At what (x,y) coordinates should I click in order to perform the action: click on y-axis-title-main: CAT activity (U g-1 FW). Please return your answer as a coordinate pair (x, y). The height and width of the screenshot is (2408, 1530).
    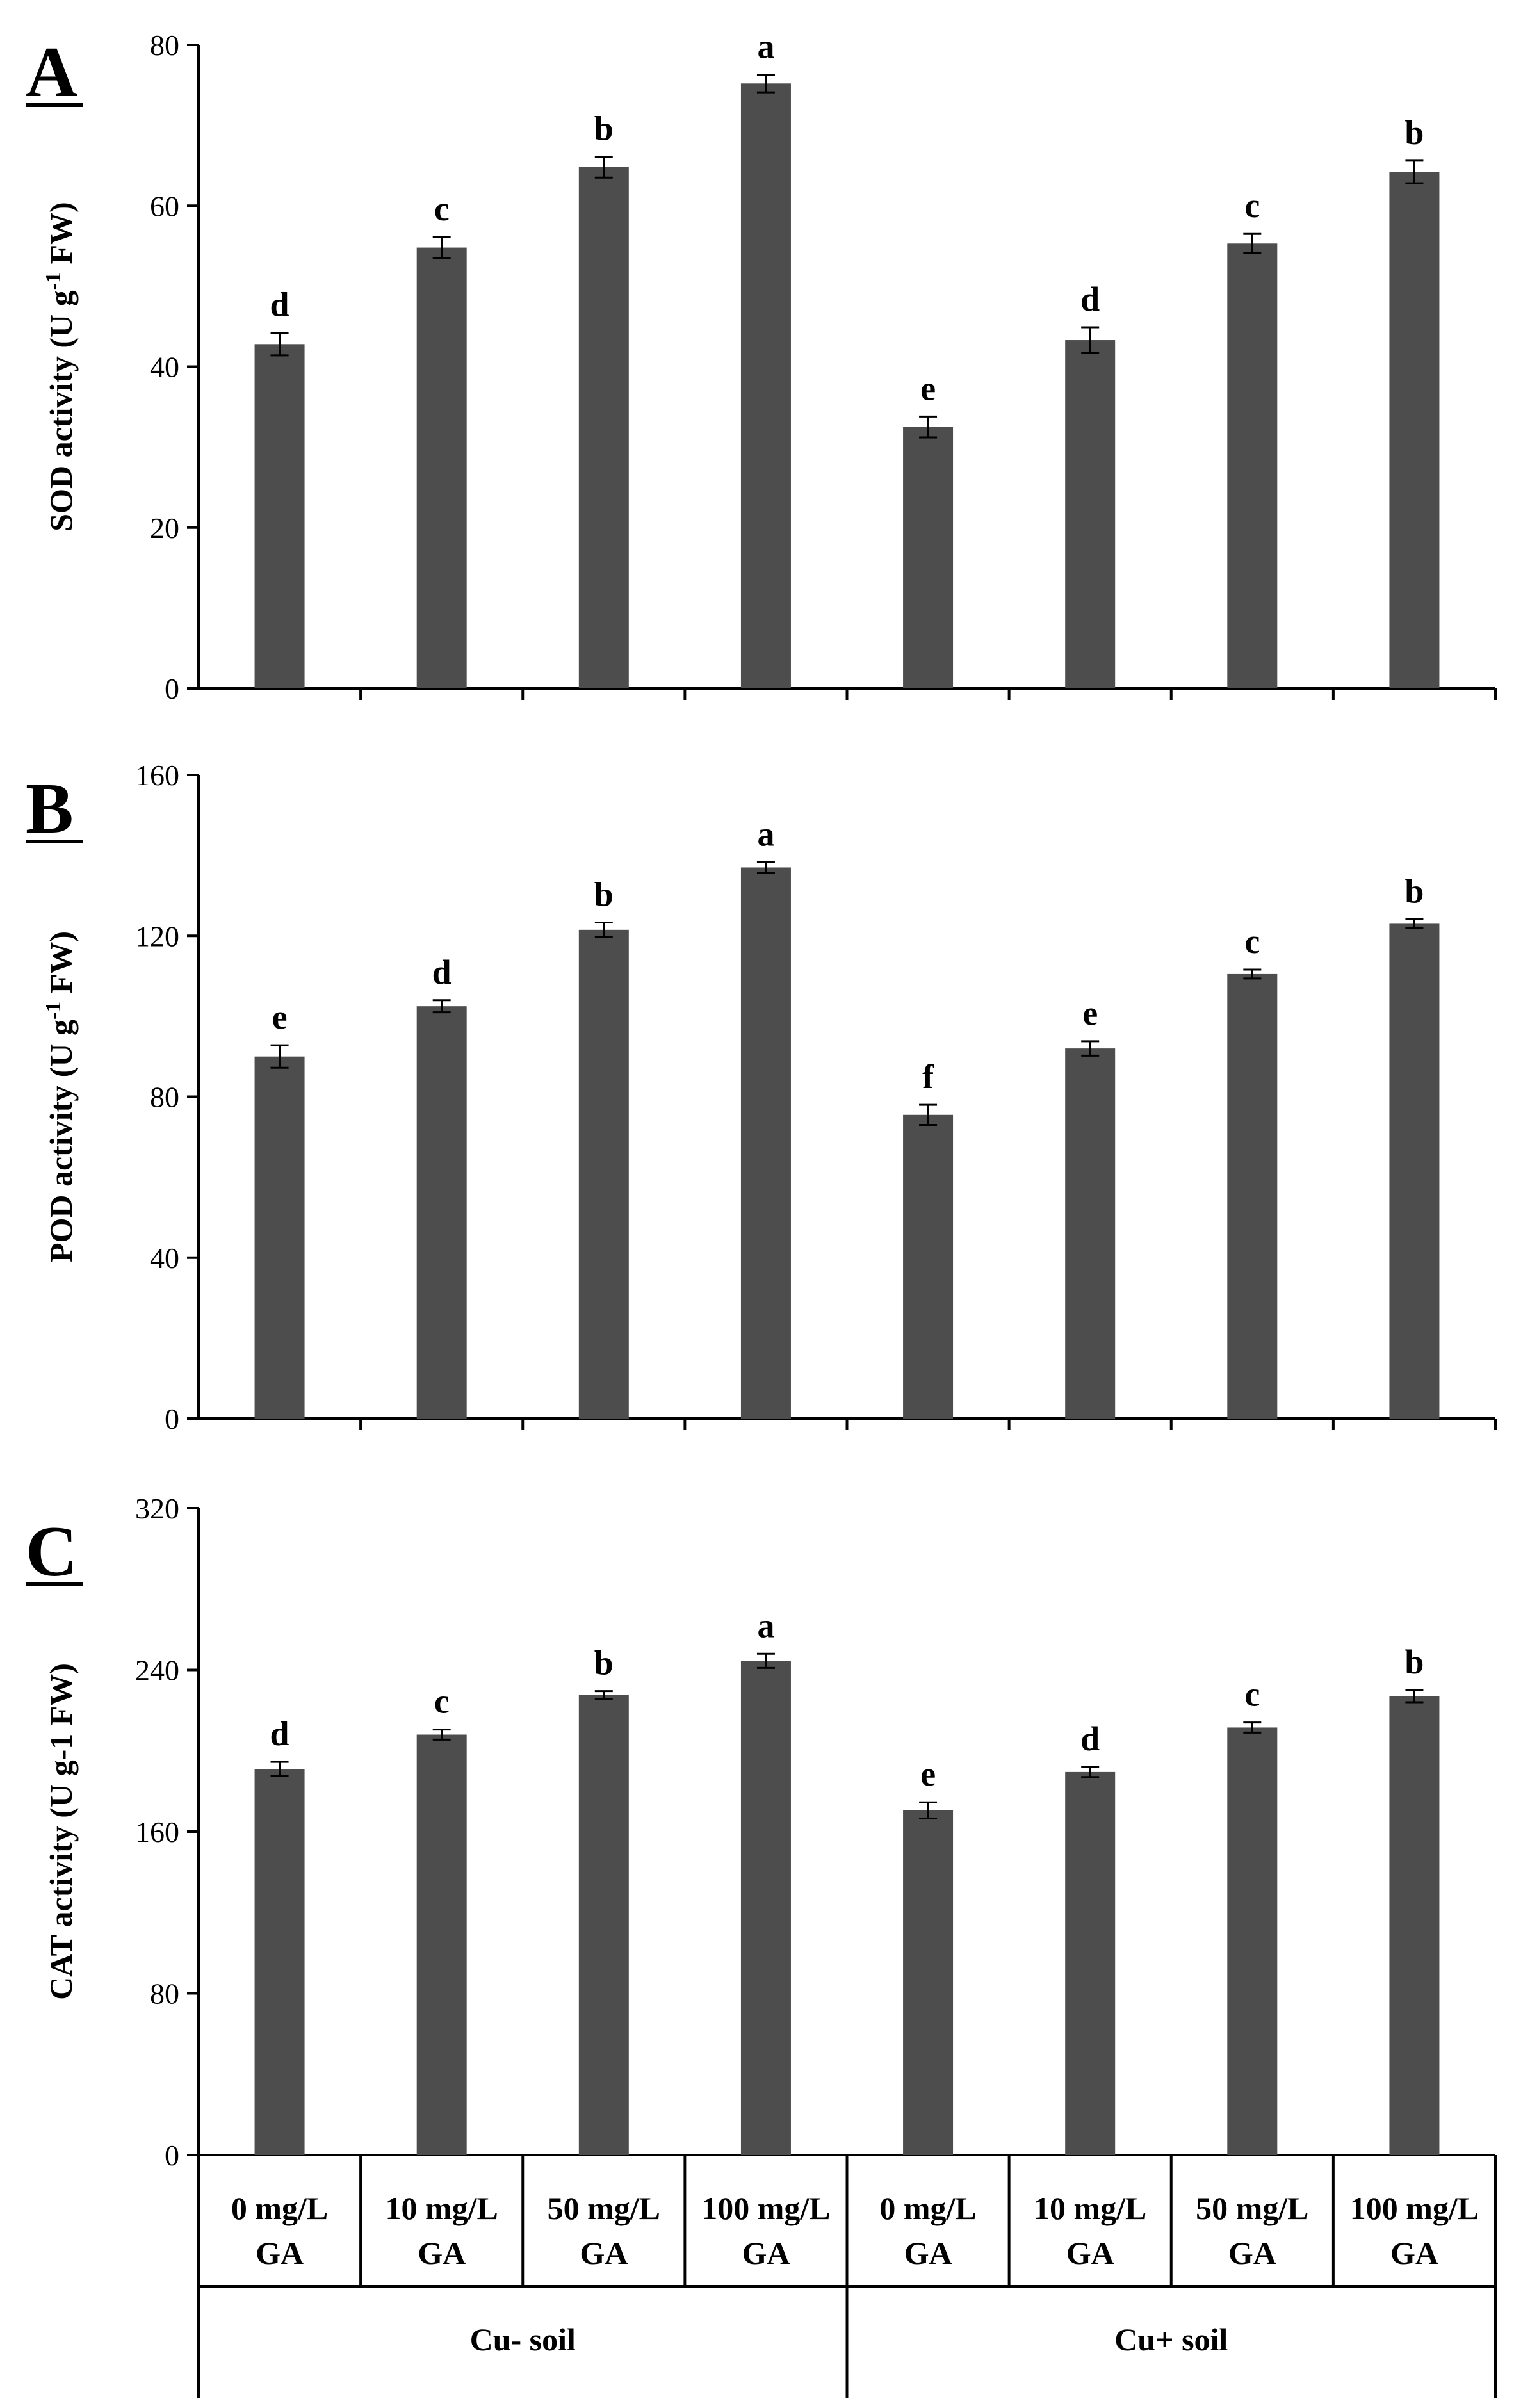
    Looking at the image, I should click on (61, 1831).